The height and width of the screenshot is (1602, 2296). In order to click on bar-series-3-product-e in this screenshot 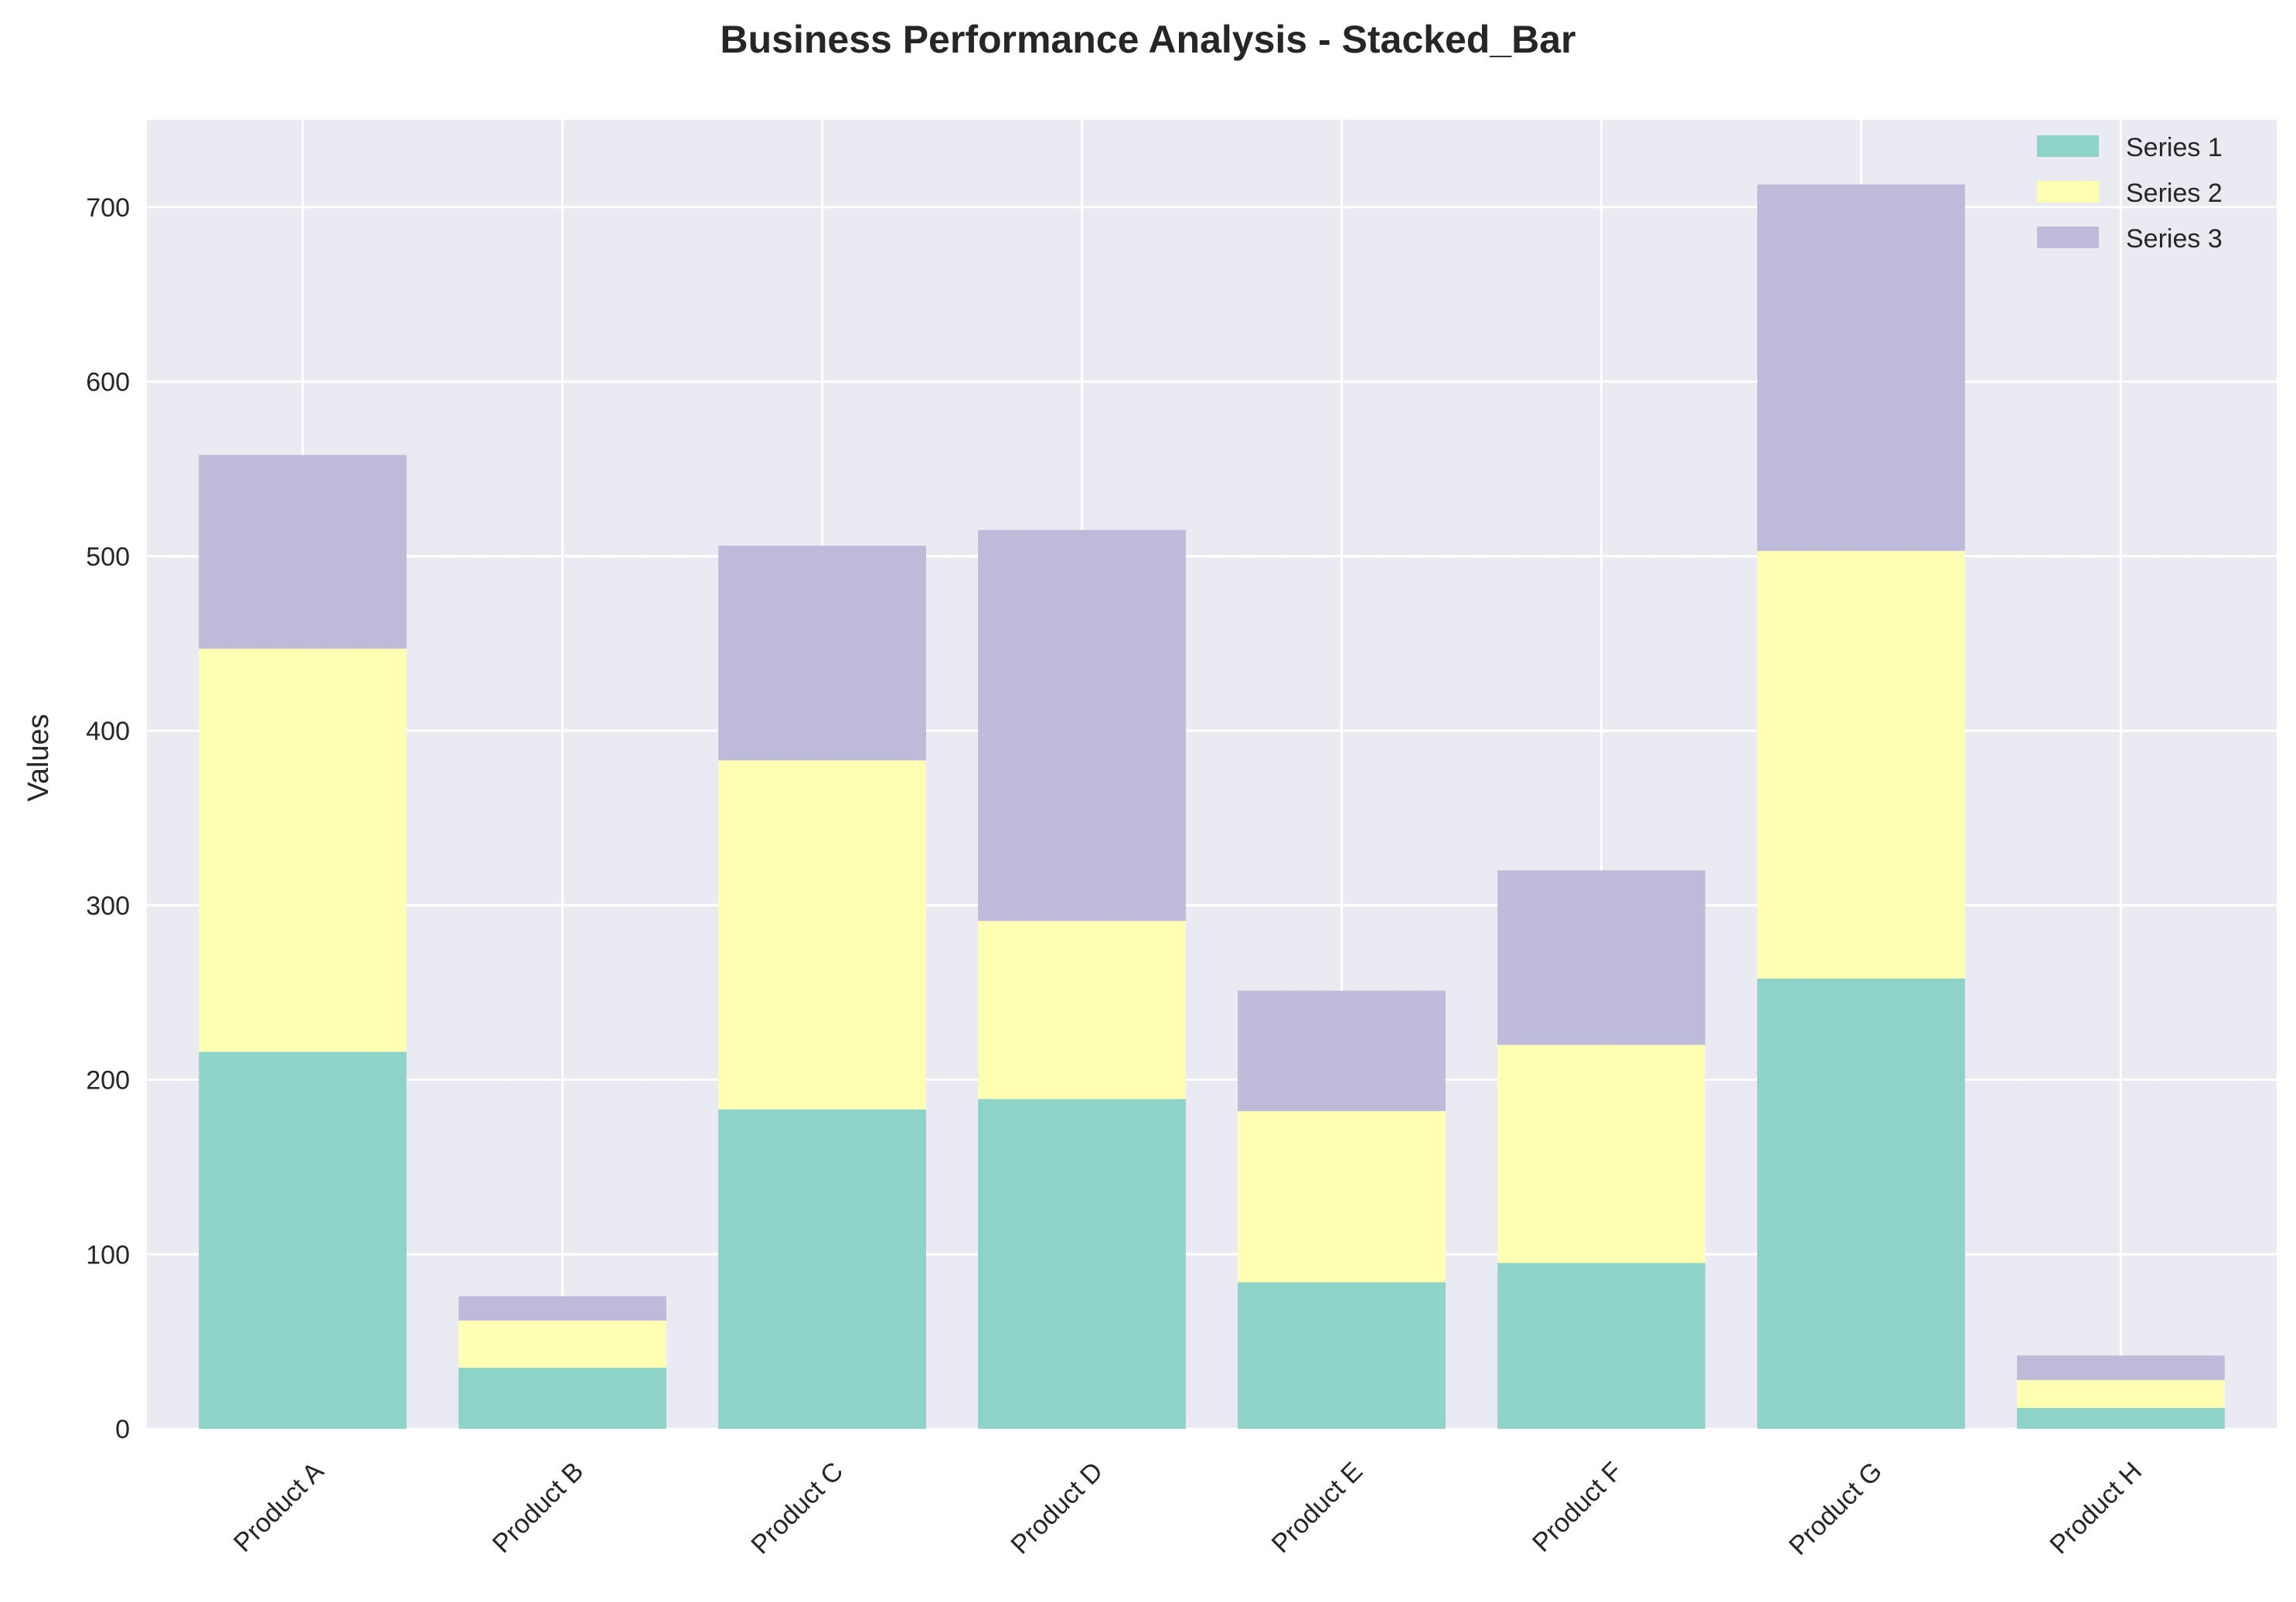, I will do `click(1342, 1051)`.